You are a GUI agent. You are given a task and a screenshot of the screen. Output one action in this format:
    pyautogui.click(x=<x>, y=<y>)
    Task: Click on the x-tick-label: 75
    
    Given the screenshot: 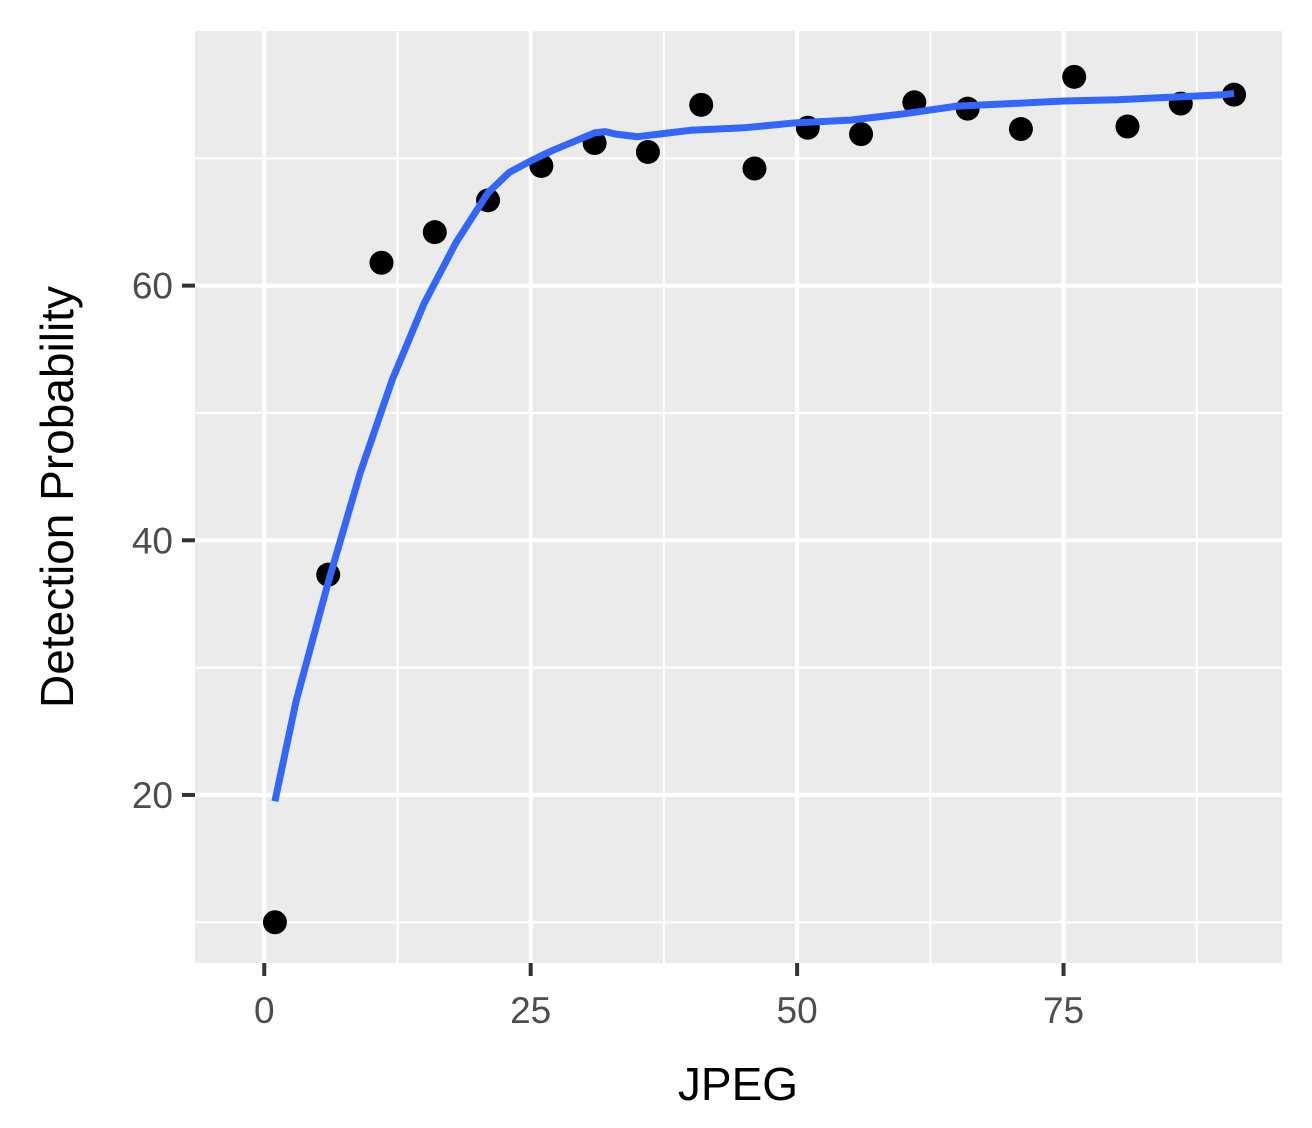 What is the action you would take?
    pyautogui.click(x=1063, y=1010)
    